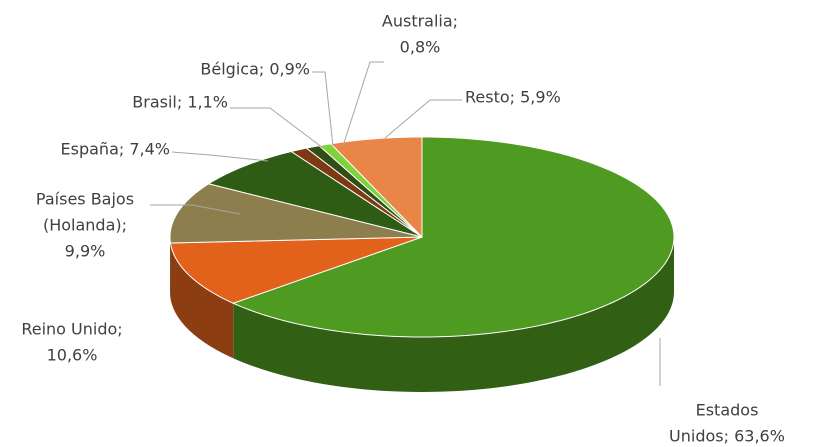 The image size is (818, 447). What do you see at coordinates (513, 97) in the screenshot?
I see `data-label: Resto; 5,9%` at bounding box center [513, 97].